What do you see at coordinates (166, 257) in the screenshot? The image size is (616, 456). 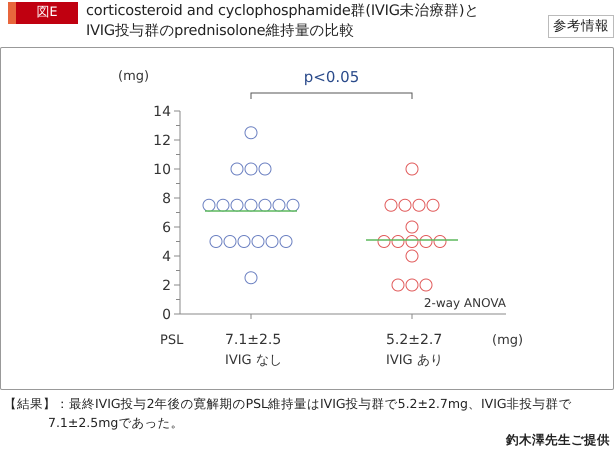 I see `yticks[4]: 4` at bounding box center [166, 257].